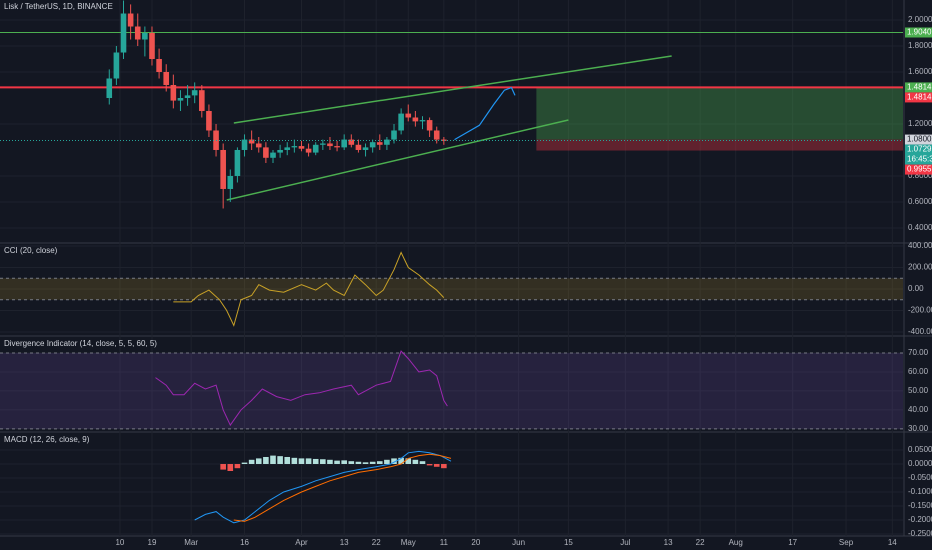  What do you see at coordinates (920, 19) in the screenshot?
I see `y-tick-label: 2.0000` at bounding box center [920, 19].